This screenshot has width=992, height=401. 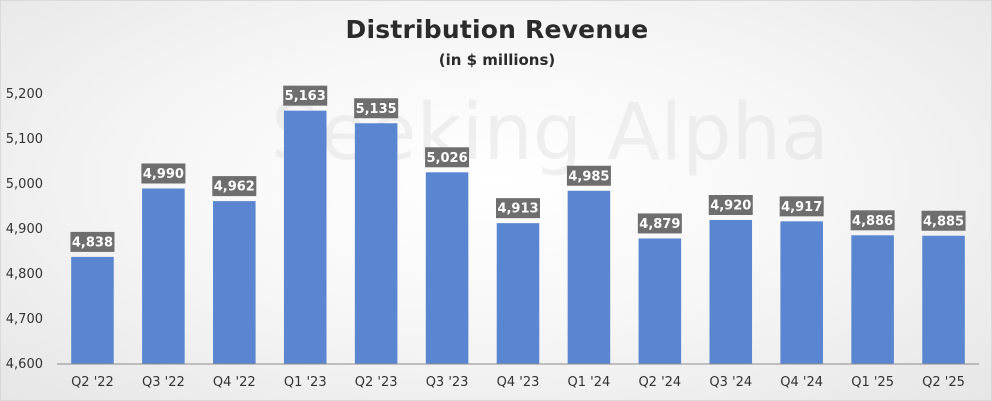 What do you see at coordinates (518, 382) in the screenshot?
I see `x-tick-label: Q4 '23` at bounding box center [518, 382].